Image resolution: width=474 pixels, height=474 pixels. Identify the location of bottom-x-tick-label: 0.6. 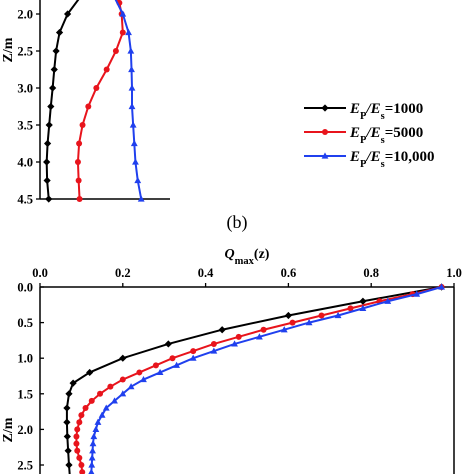
(289, 273).